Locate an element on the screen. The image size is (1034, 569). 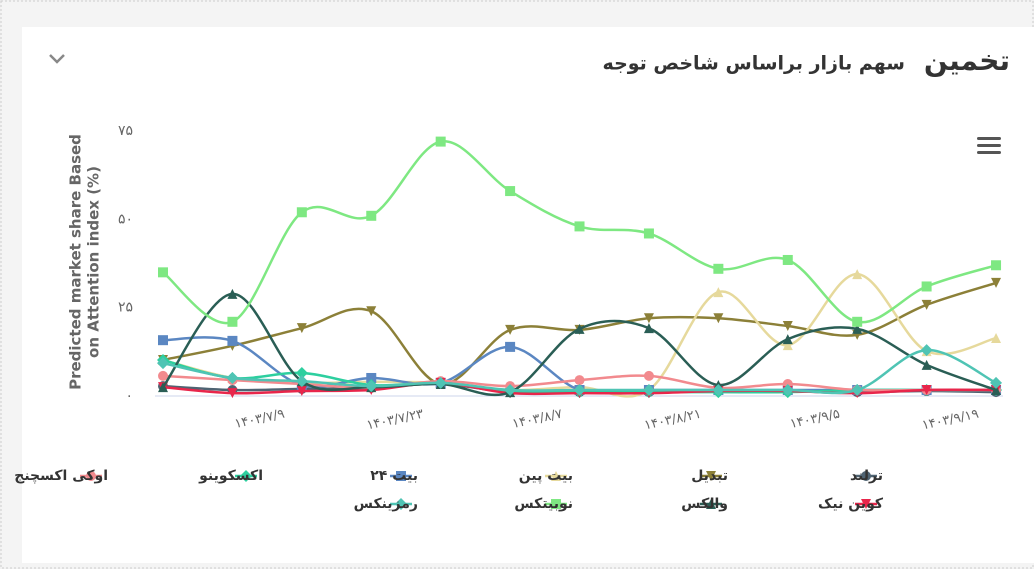
legend-label: رمزینکس is located at coordinates (386, 504).